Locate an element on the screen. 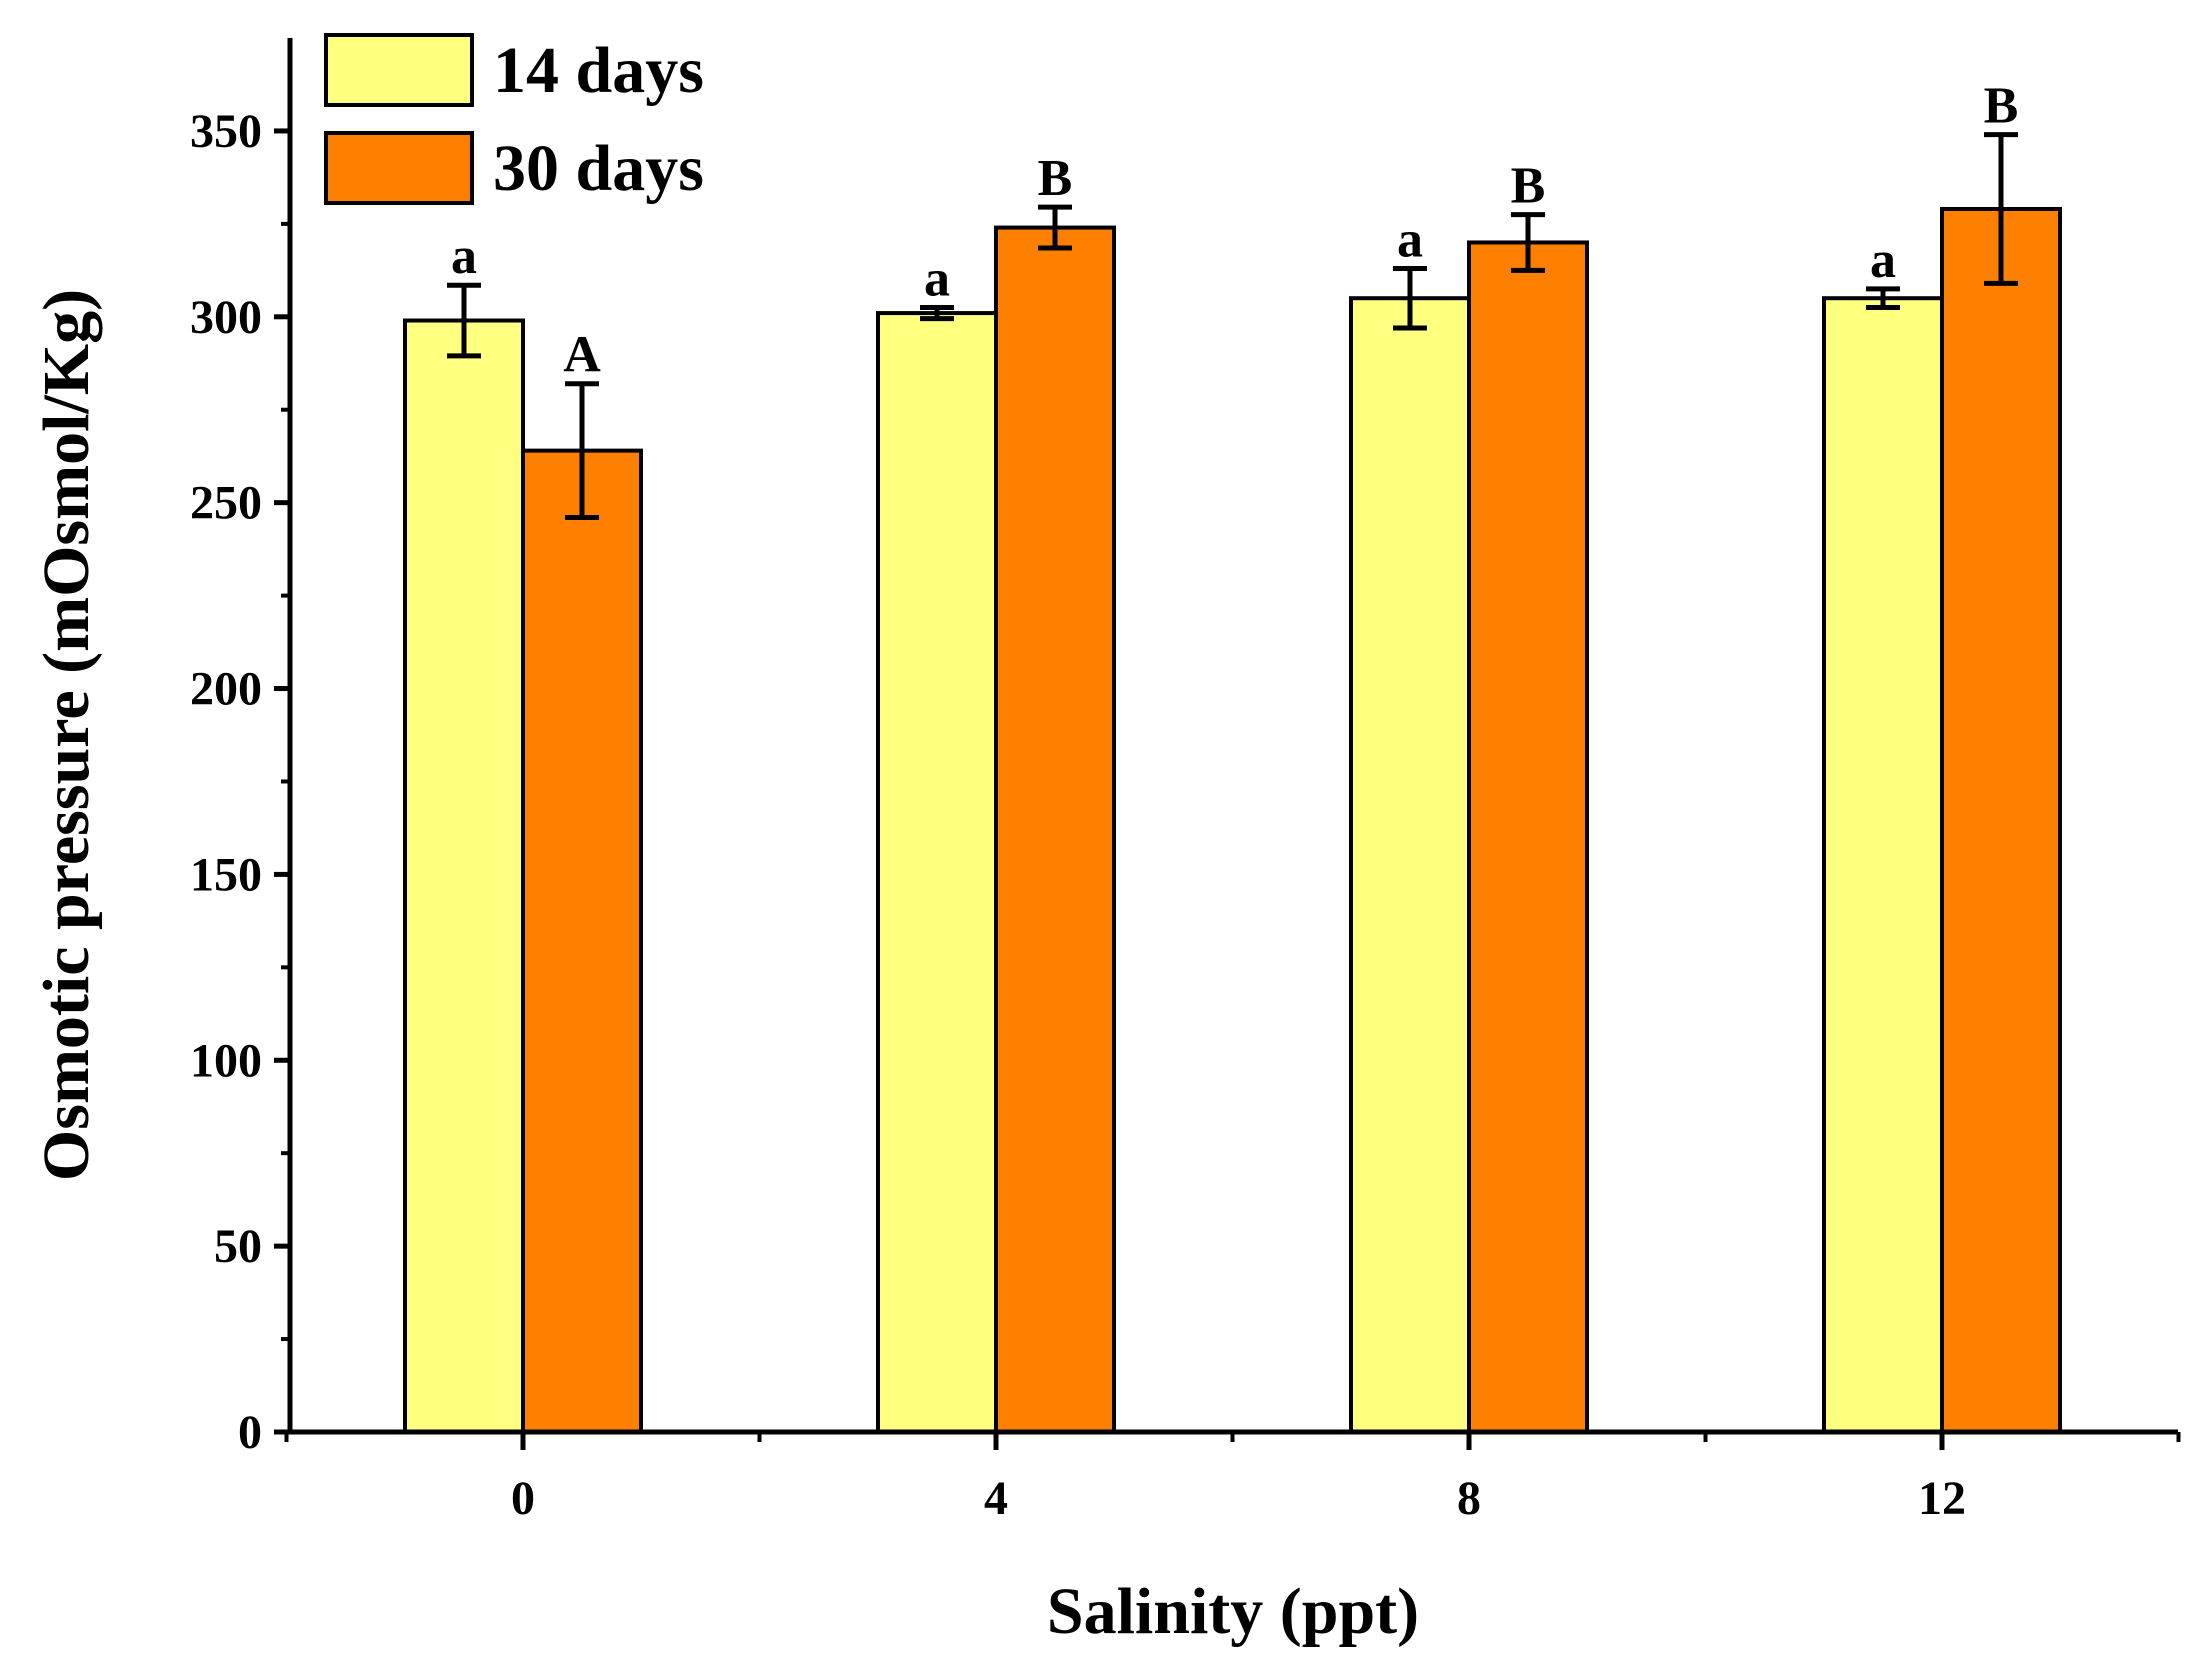 This screenshot has height=1670, width=2199. y-tick-label: 200 is located at coordinates (226, 689).